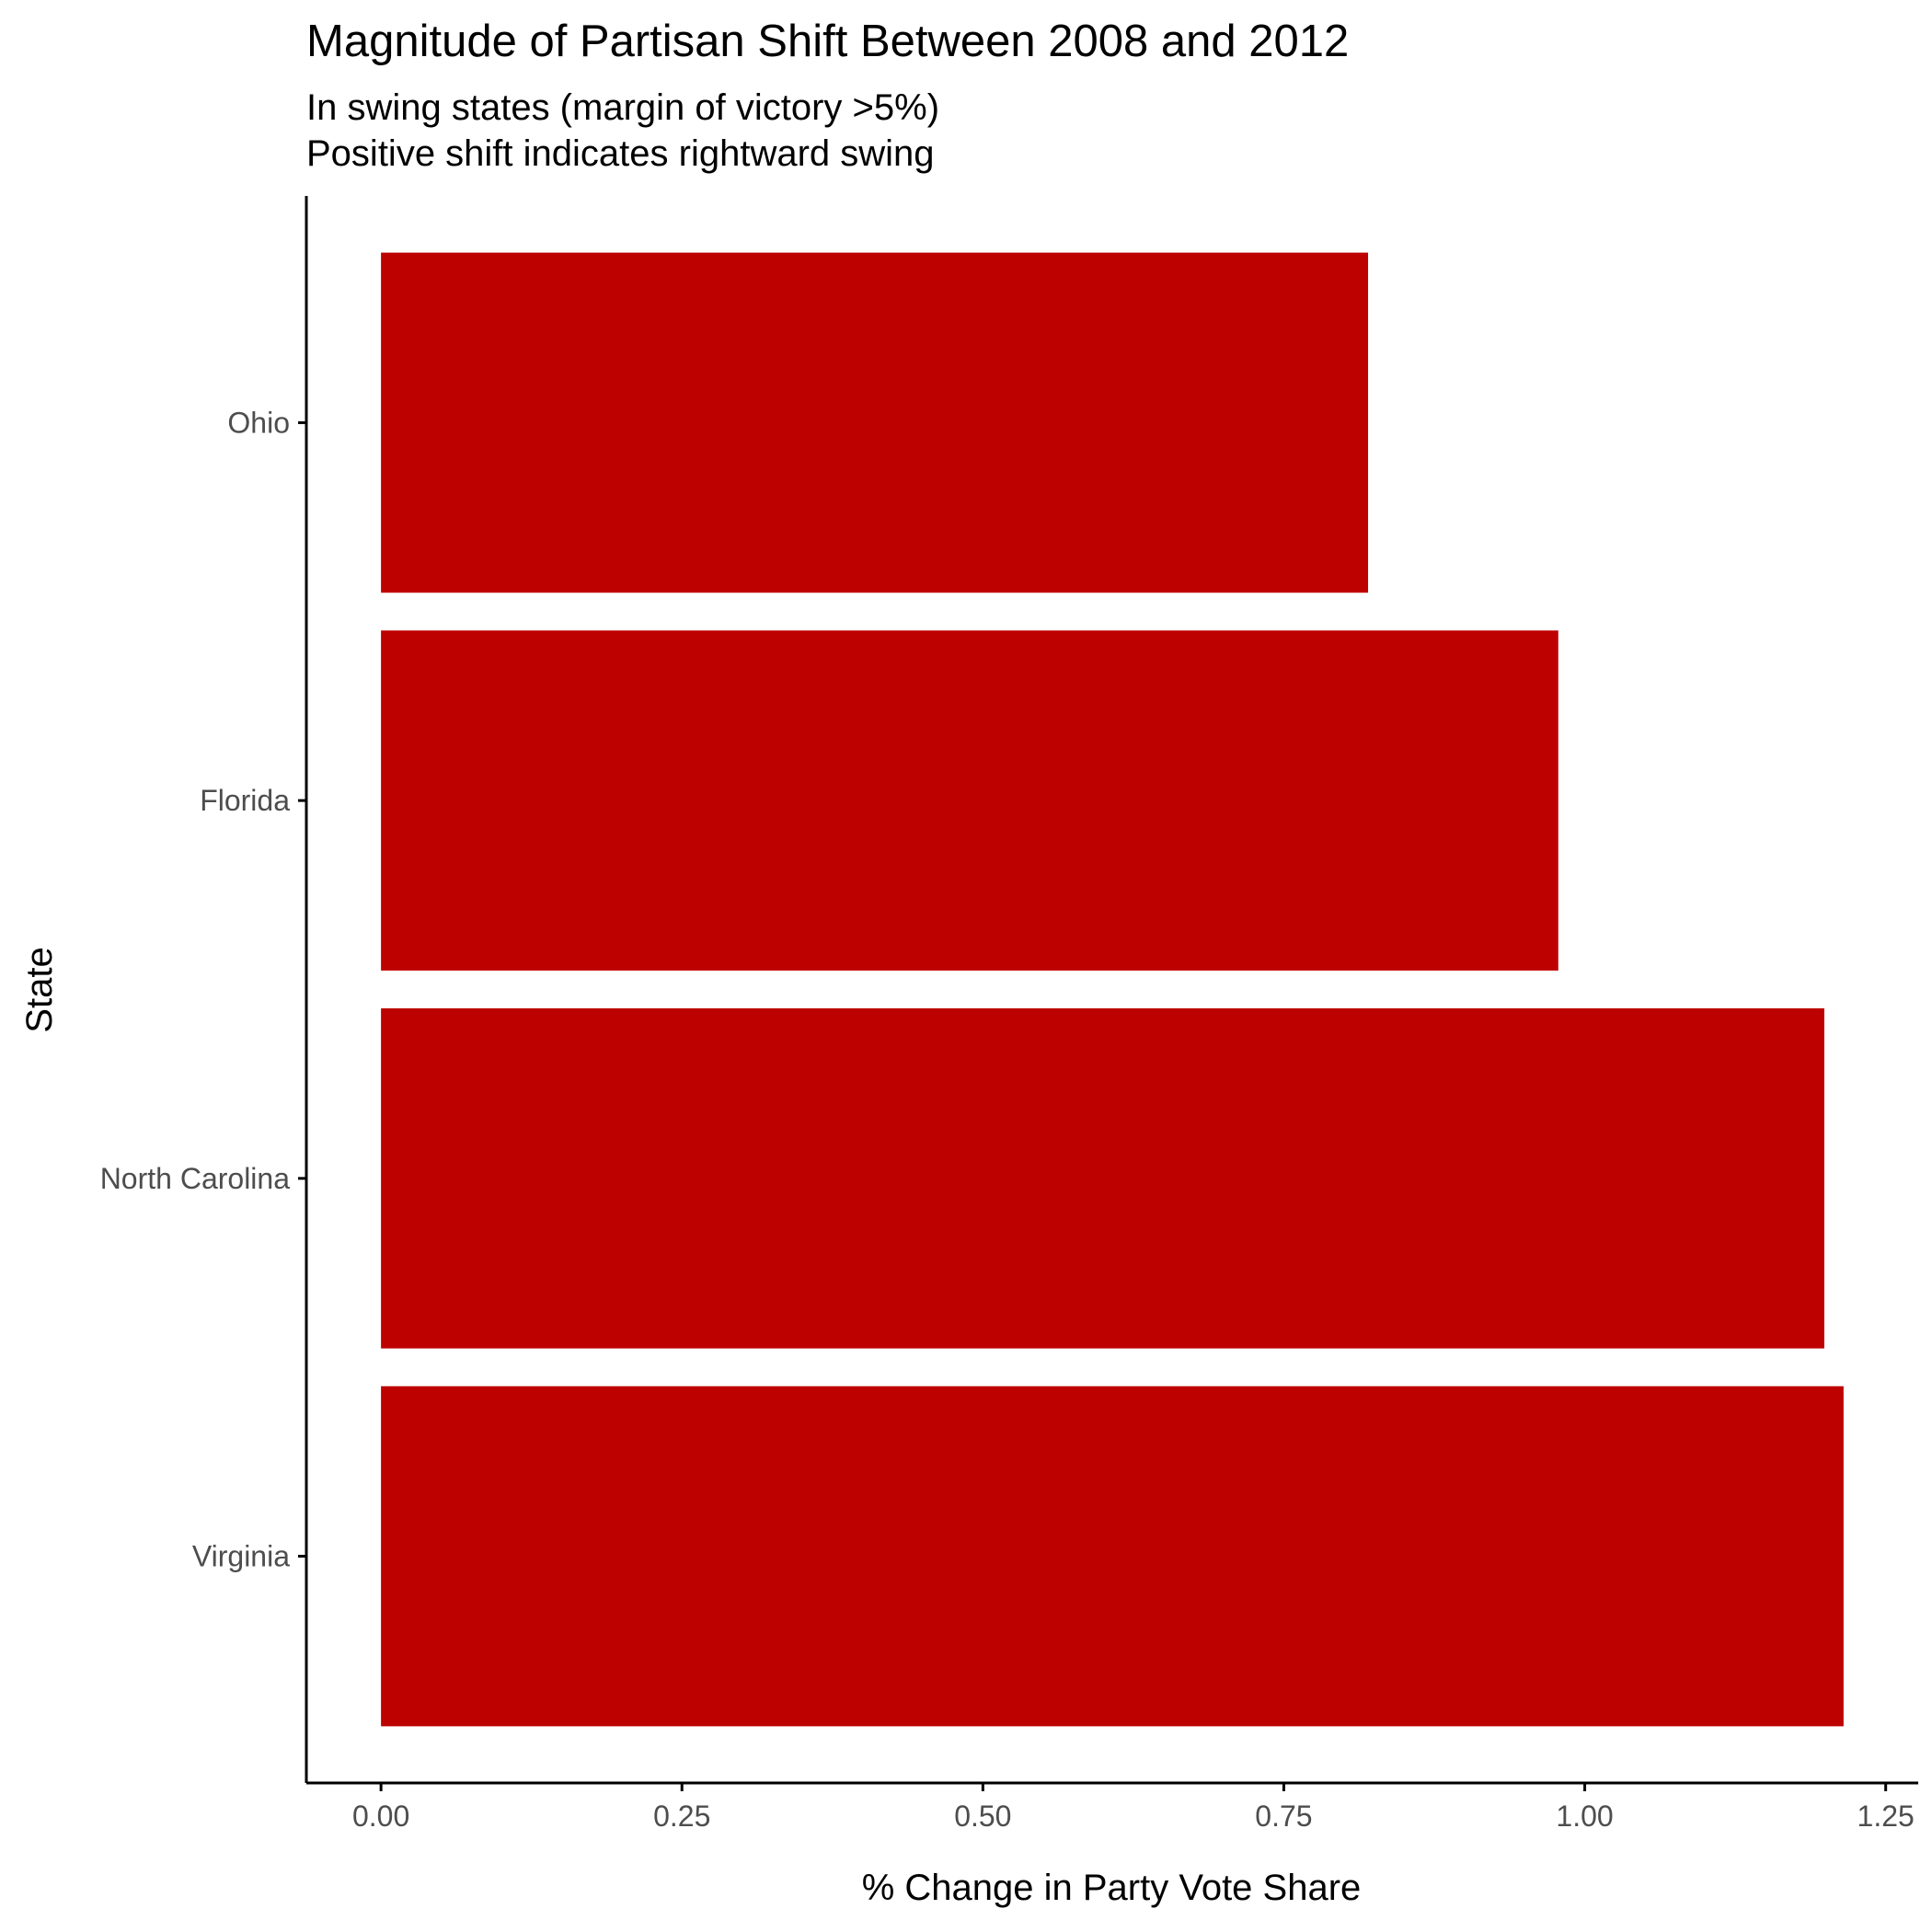 The height and width of the screenshot is (1932, 1932). I want to click on chart-subtitle-line-1: In swing states (margin of victory >5%), so click(622, 107).